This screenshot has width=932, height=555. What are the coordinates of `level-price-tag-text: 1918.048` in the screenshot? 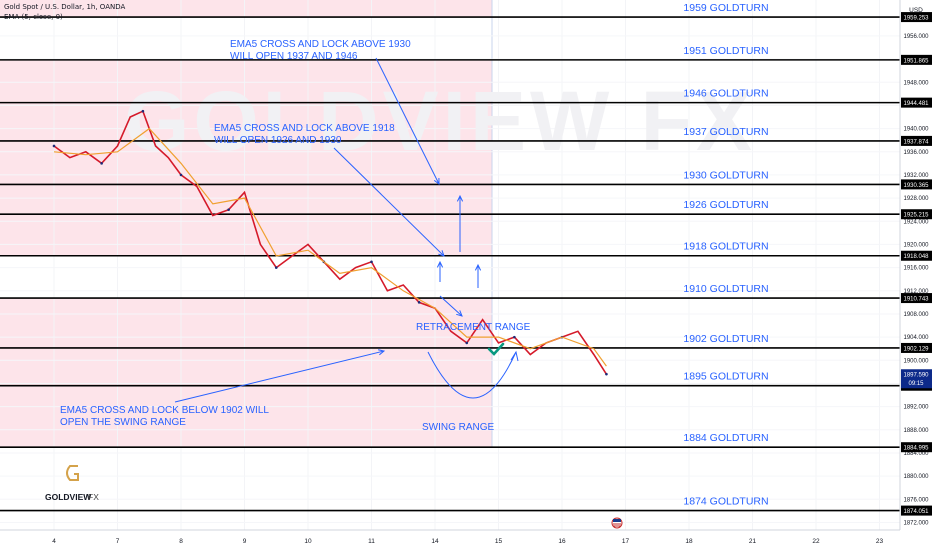 It's located at (916, 257).